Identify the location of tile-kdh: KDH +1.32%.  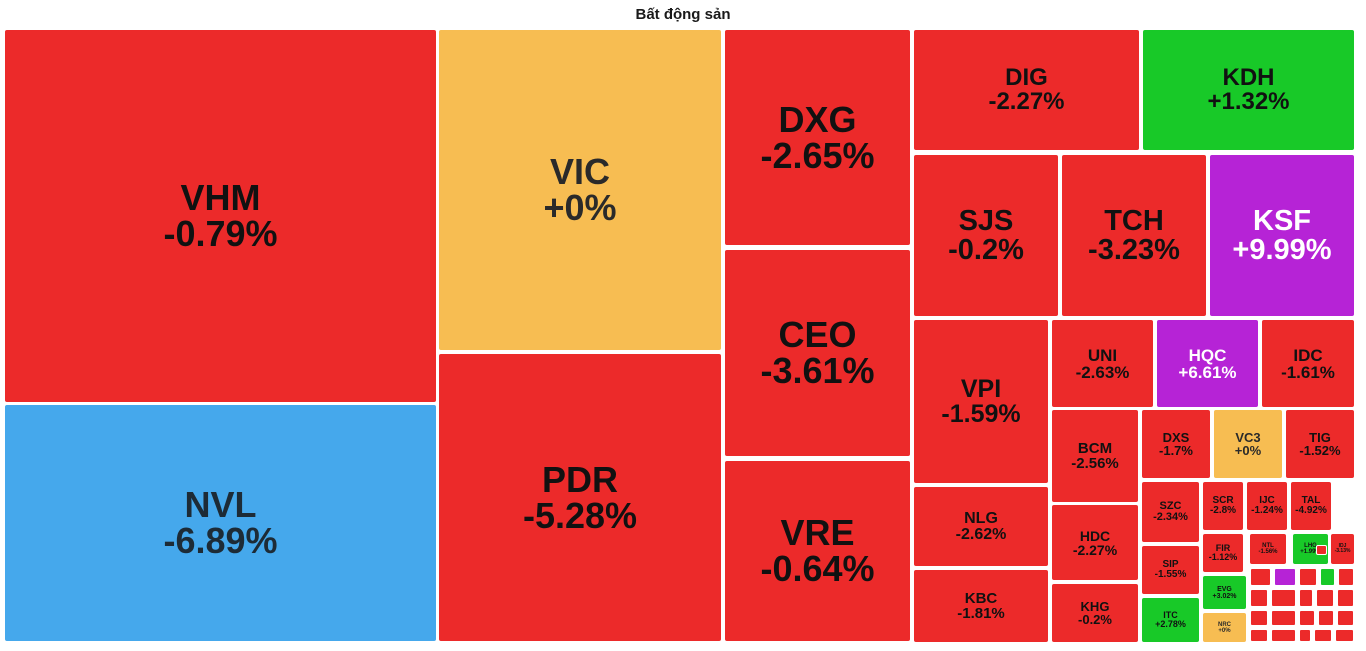
(1248, 90).